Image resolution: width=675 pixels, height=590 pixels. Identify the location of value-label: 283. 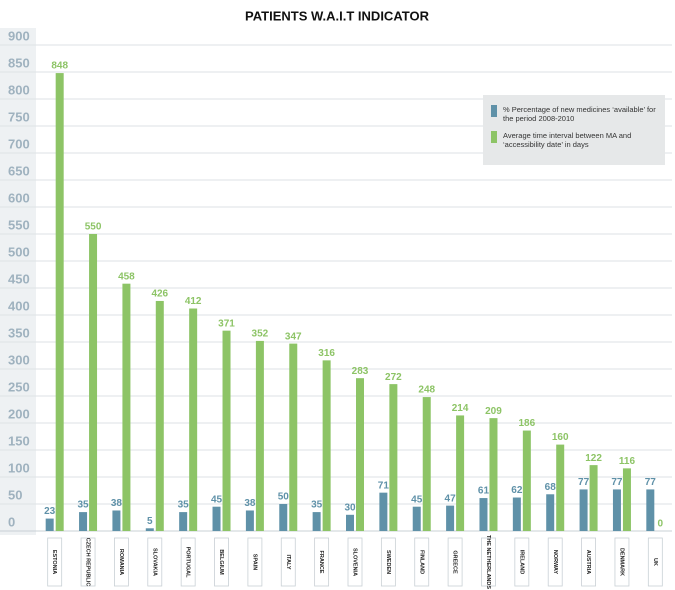
(360, 371).